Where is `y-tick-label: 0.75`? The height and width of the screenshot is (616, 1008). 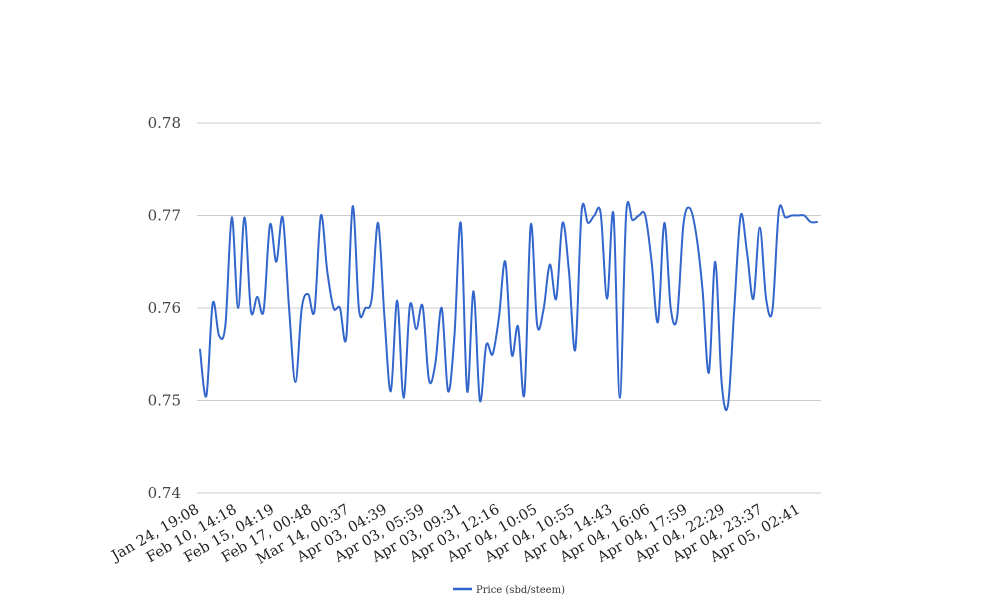 y-tick-label: 0.75 is located at coordinates (164, 401).